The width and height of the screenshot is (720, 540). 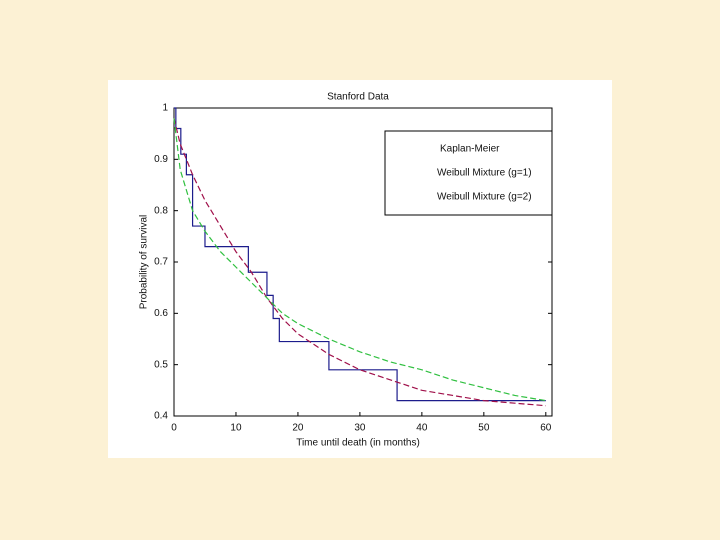 What do you see at coordinates (360, 428) in the screenshot?
I see `x-tick-label: 30` at bounding box center [360, 428].